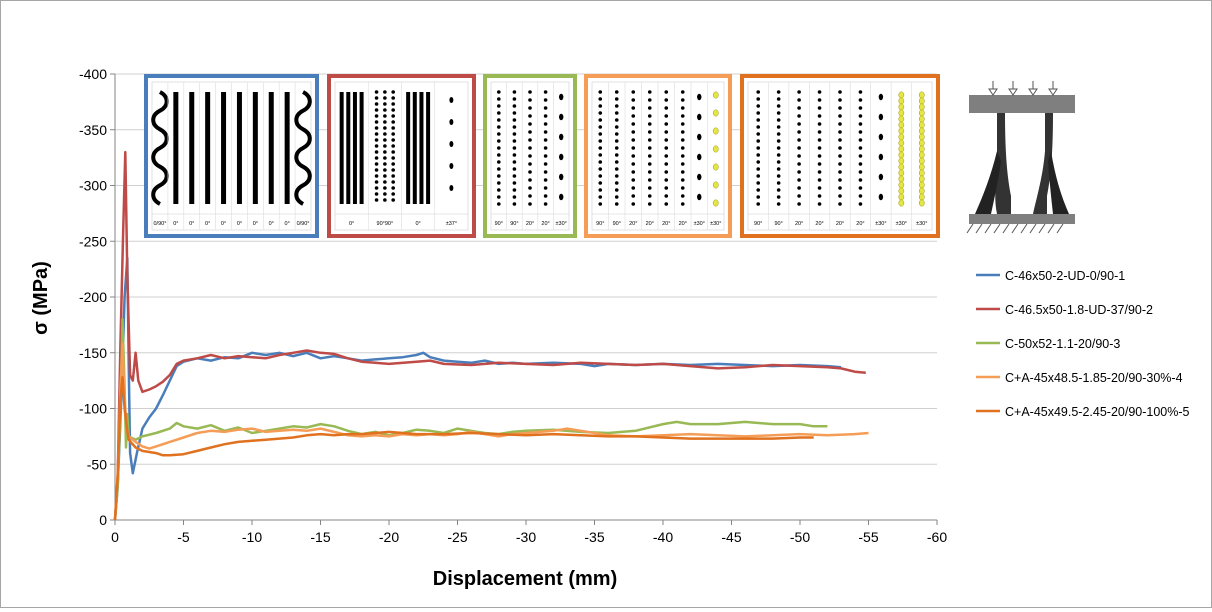  I want to click on woven-fiber, so click(303, 148).